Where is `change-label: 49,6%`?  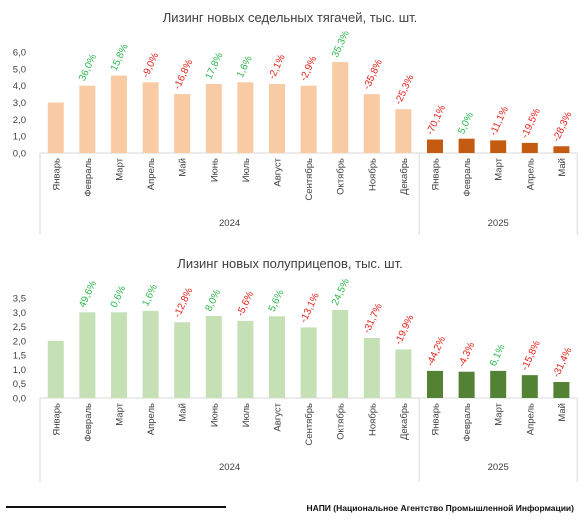 change-label: 49,6% is located at coordinates (88, 294).